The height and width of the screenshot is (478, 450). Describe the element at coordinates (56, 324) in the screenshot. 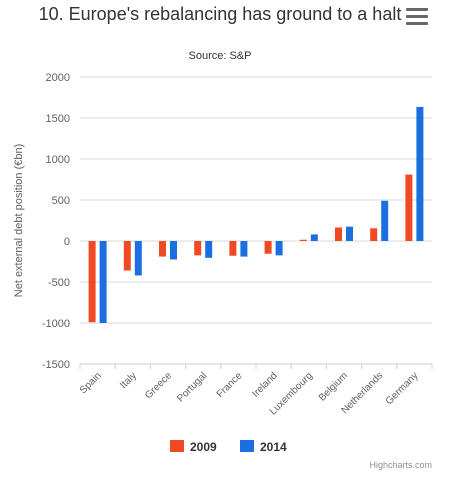

I see `y-tick-label: -1000` at that location.